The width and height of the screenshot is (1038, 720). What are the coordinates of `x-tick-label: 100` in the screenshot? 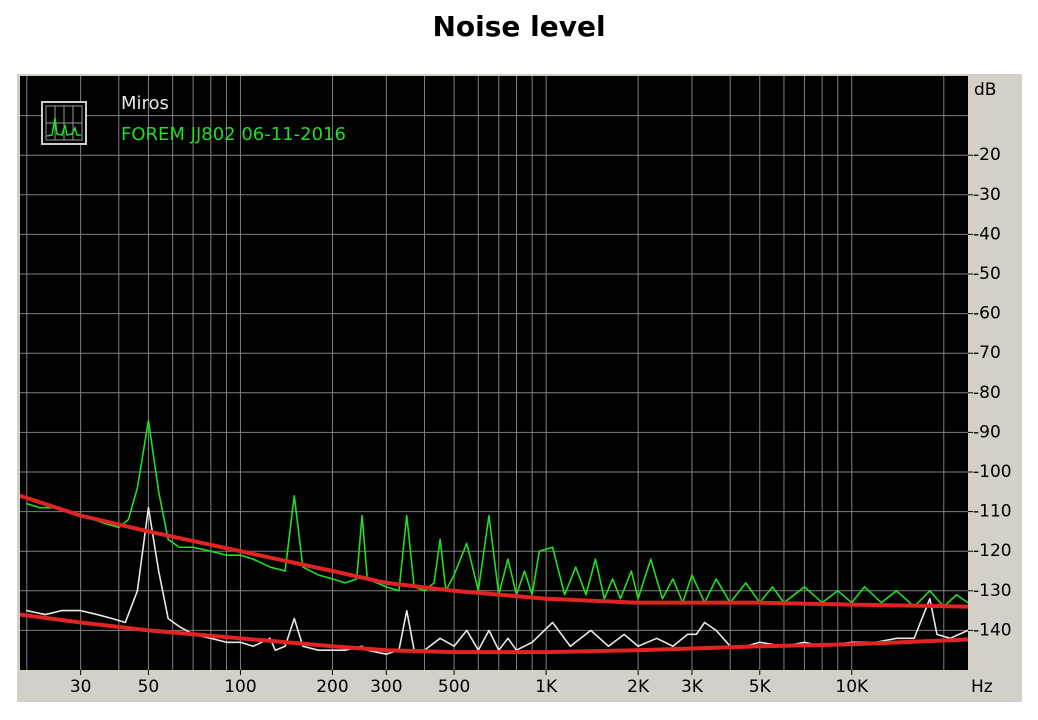 It's located at (240, 687).